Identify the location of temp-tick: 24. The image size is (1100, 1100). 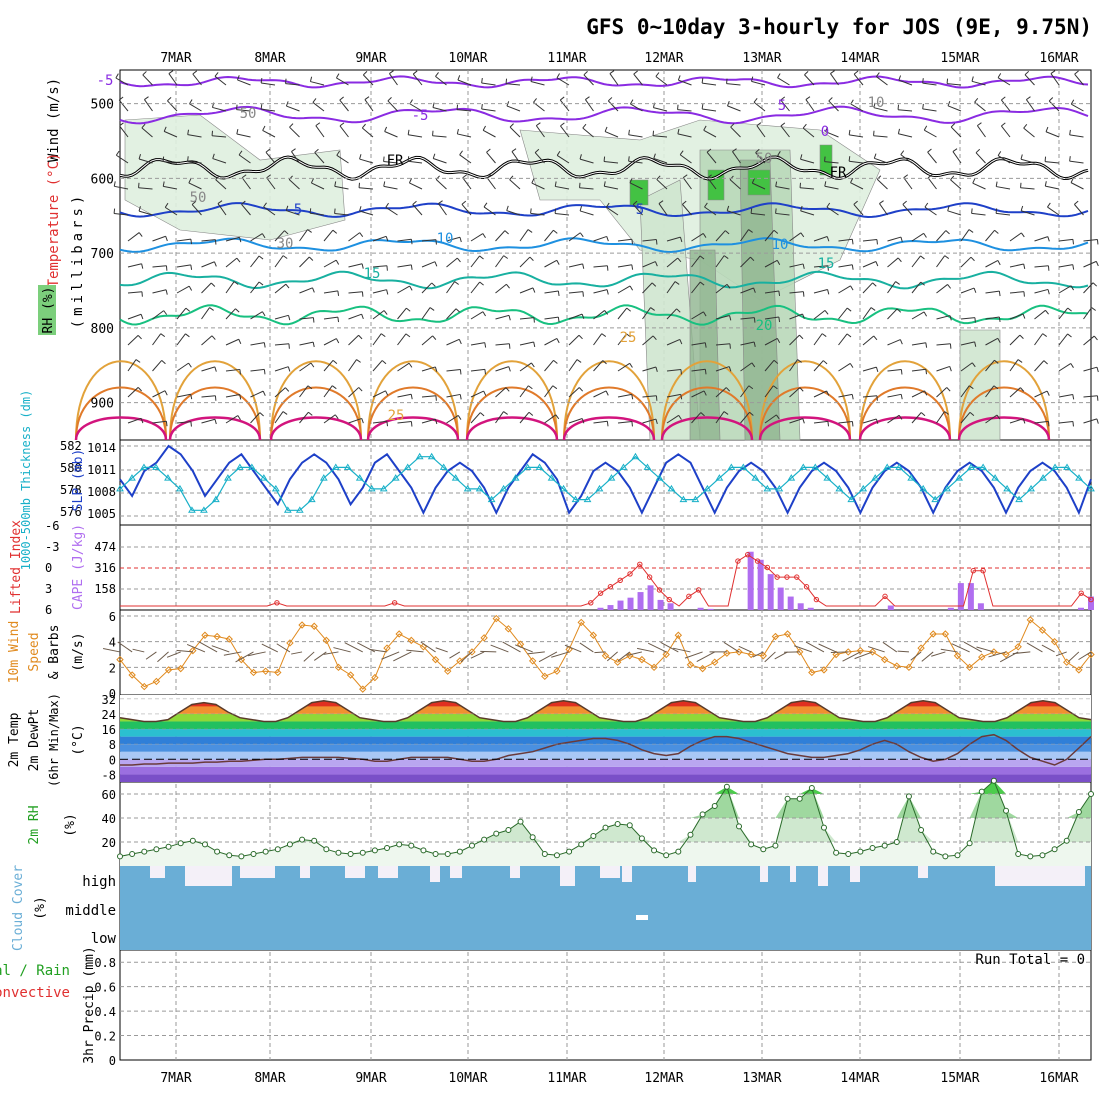
(109, 715).